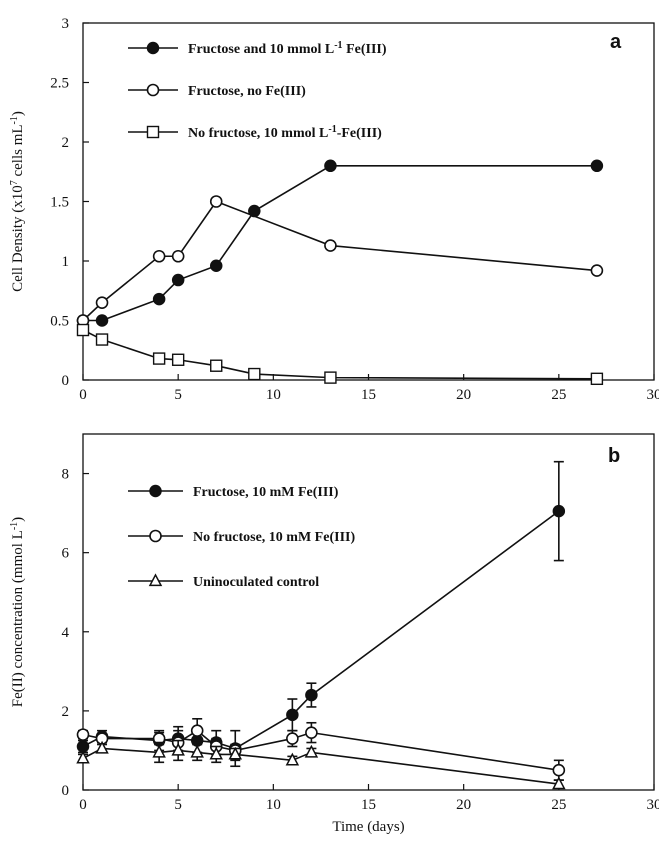 This screenshot has width=659, height=848. Describe the element at coordinates (66, 24) in the screenshot. I see `y-tick-label: 3` at that location.